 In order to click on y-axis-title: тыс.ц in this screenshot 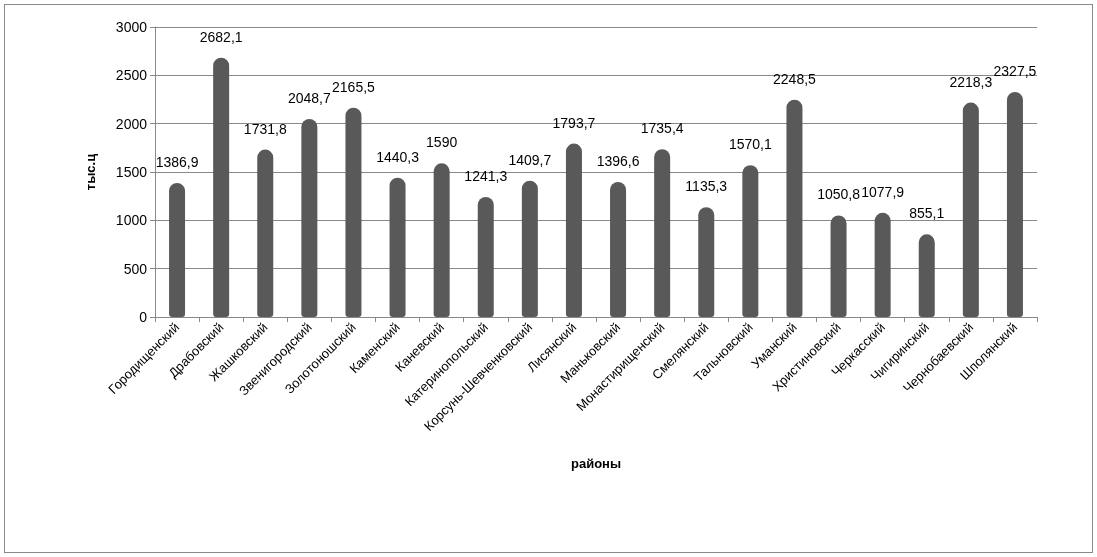, I will do `click(90, 172)`.